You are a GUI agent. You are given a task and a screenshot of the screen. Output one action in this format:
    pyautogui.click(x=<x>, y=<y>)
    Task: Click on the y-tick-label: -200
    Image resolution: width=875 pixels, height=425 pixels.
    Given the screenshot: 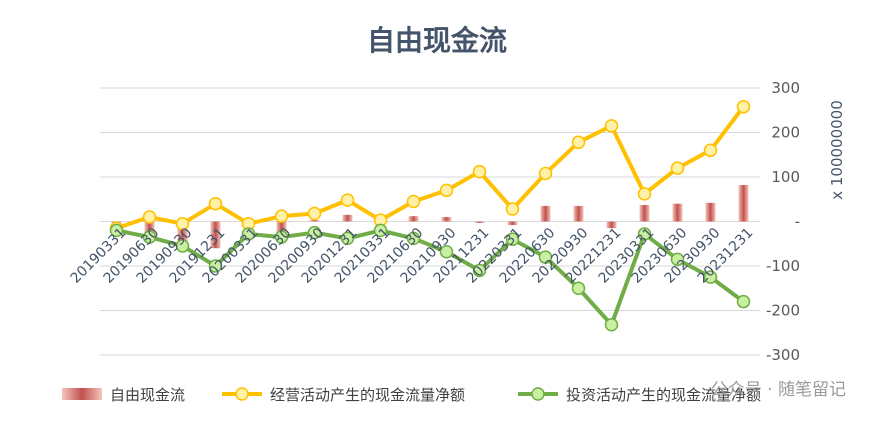 What is the action you would take?
    pyautogui.click(x=783, y=311)
    